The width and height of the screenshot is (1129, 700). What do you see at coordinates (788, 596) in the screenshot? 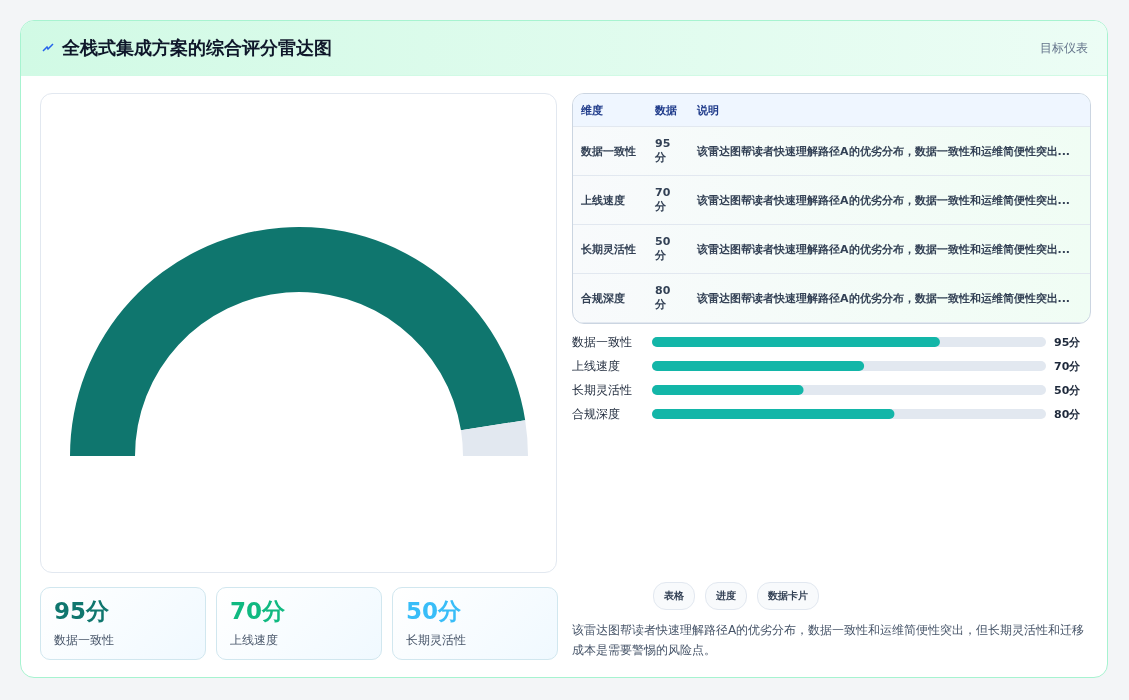
I see `text: 数据卡片` at bounding box center [788, 596].